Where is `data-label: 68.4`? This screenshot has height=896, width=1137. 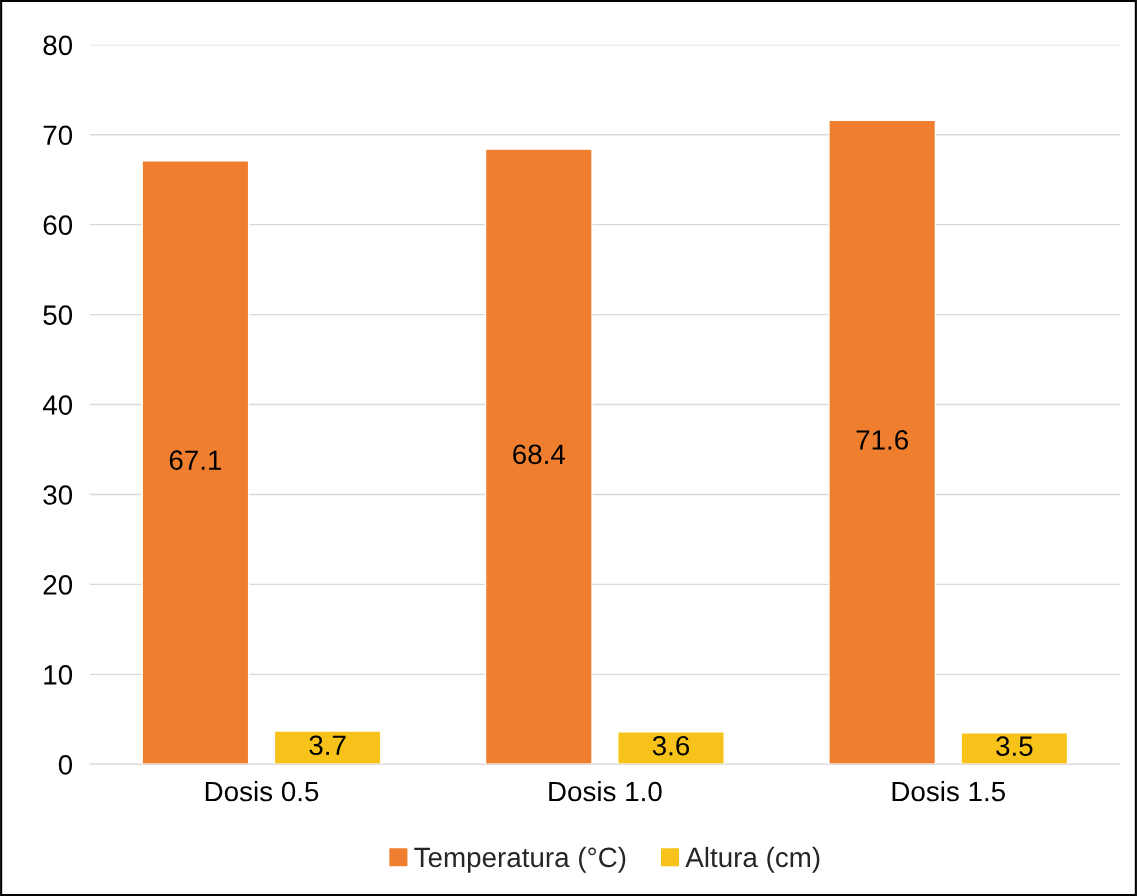 data-label: 68.4 is located at coordinates (539, 454).